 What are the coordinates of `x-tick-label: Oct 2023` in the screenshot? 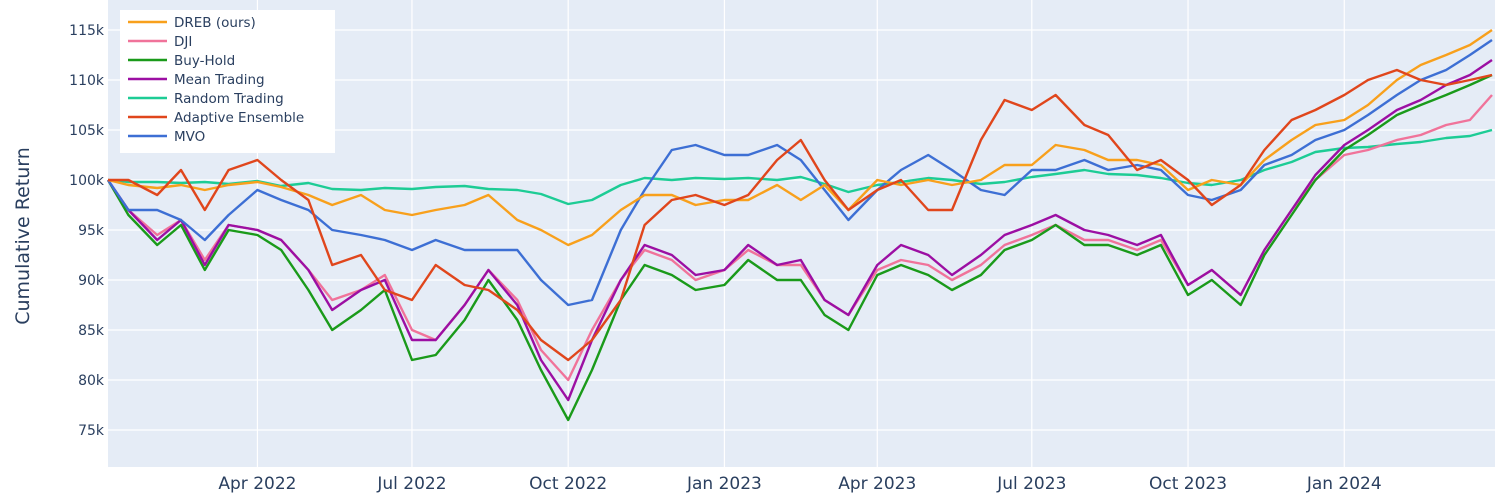 It's located at (1188, 484).